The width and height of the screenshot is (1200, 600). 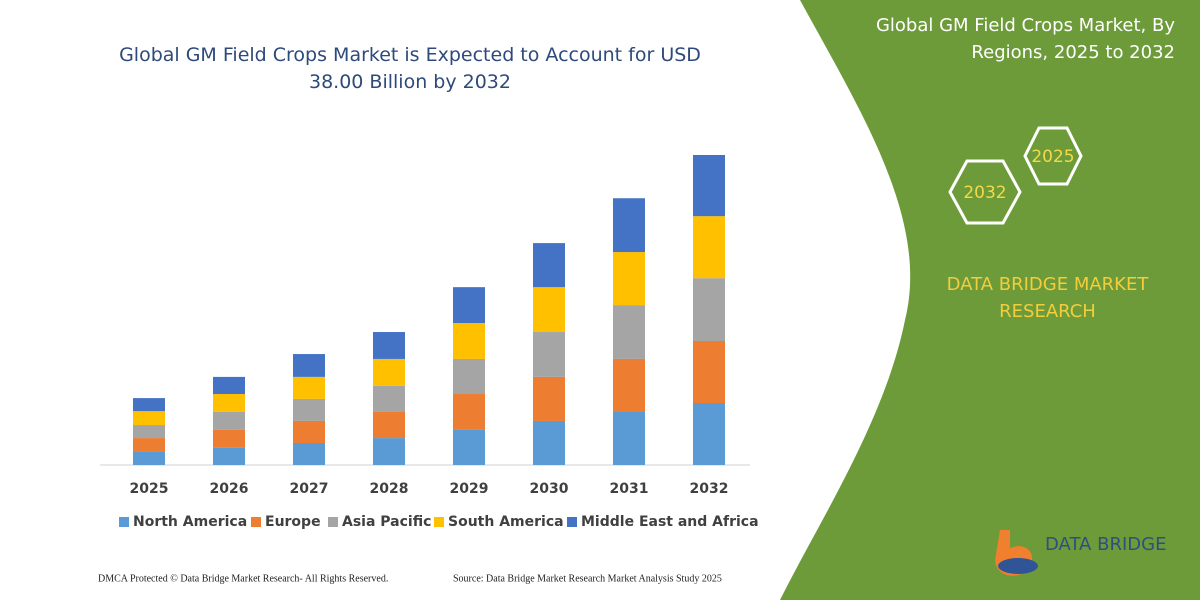 What do you see at coordinates (149, 489) in the screenshot?
I see `x-tick-label: 2025` at bounding box center [149, 489].